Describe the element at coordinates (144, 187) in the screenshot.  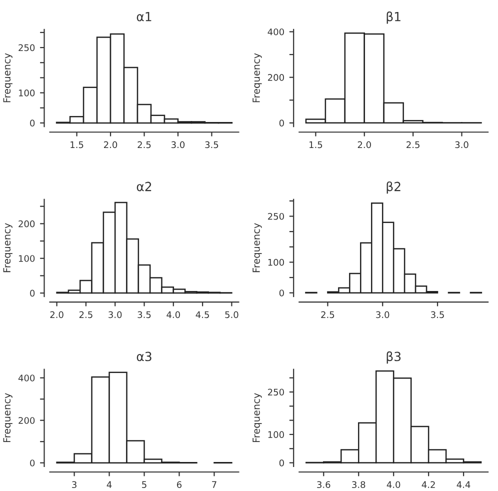
I see `chart-title: α2` at that location.